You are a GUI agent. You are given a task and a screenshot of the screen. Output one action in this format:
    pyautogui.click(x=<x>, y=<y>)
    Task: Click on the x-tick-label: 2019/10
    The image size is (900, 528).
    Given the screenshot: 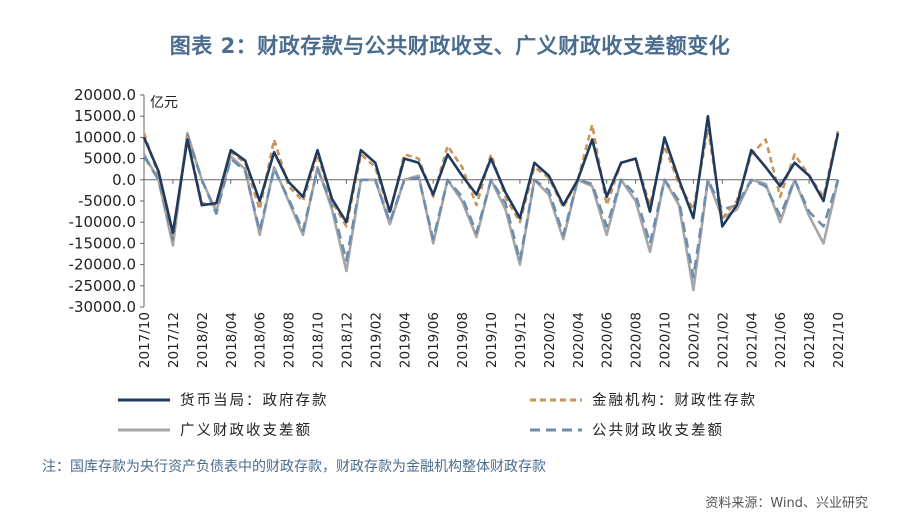 What is the action you would take?
    pyautogui.click(x=492, y=340)
    